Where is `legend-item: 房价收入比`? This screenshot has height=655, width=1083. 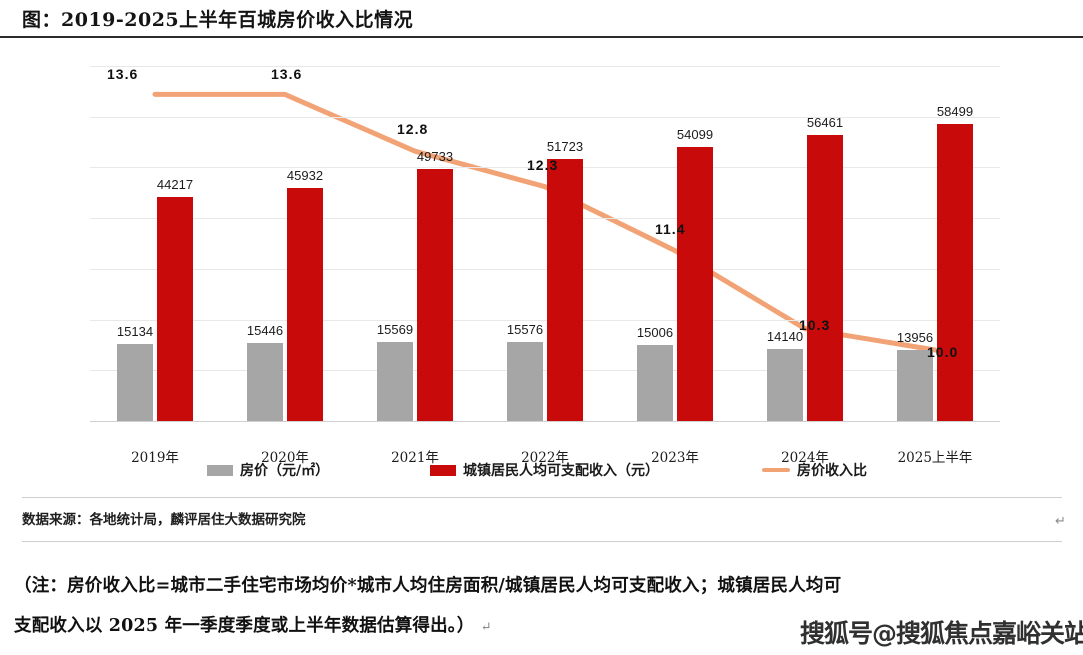
legend-item: 房价收入比 is located at coordinates (814, 470).